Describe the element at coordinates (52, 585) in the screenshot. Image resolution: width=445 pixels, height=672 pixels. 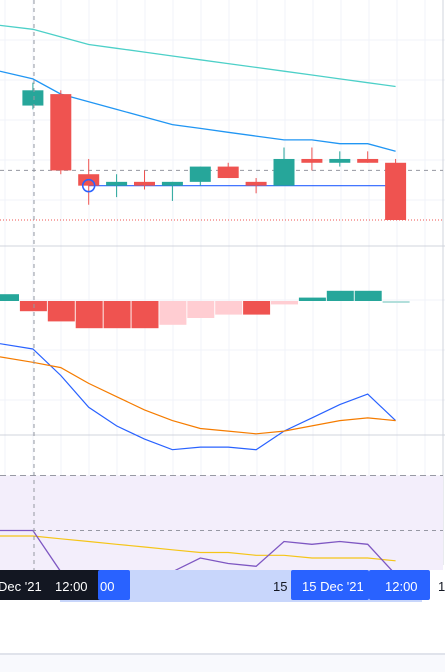
I see `crosshair-time-label-bg` at that location.